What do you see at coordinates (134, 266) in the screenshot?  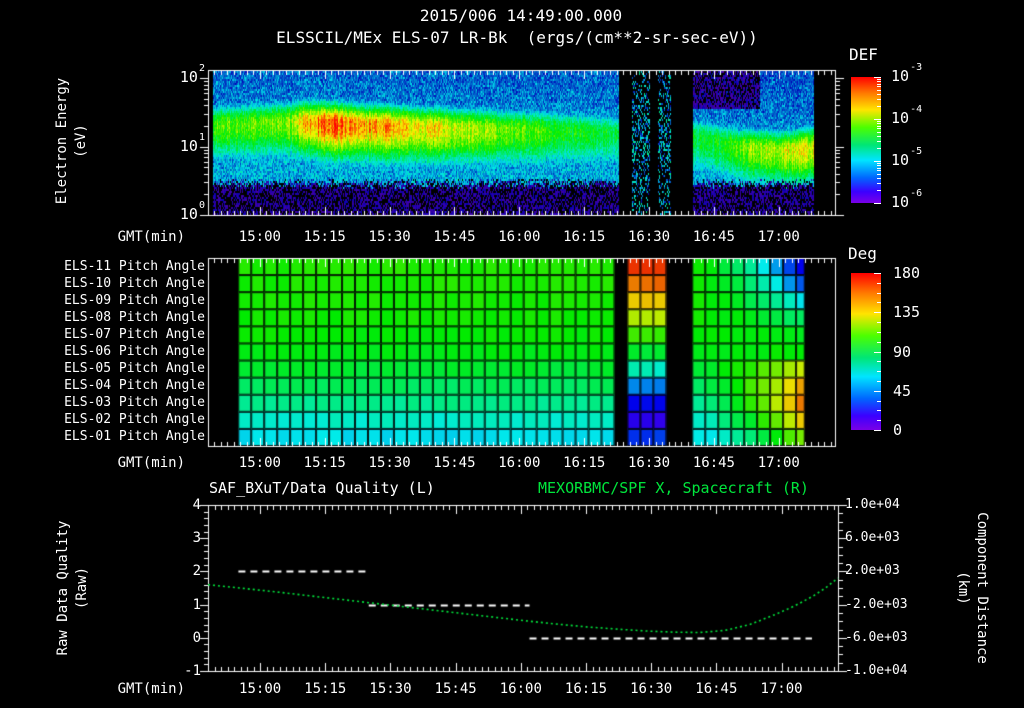 I see `pitch-angle-row-label: ELS-11 Pitch Angle` at bounding box center [134, 266].